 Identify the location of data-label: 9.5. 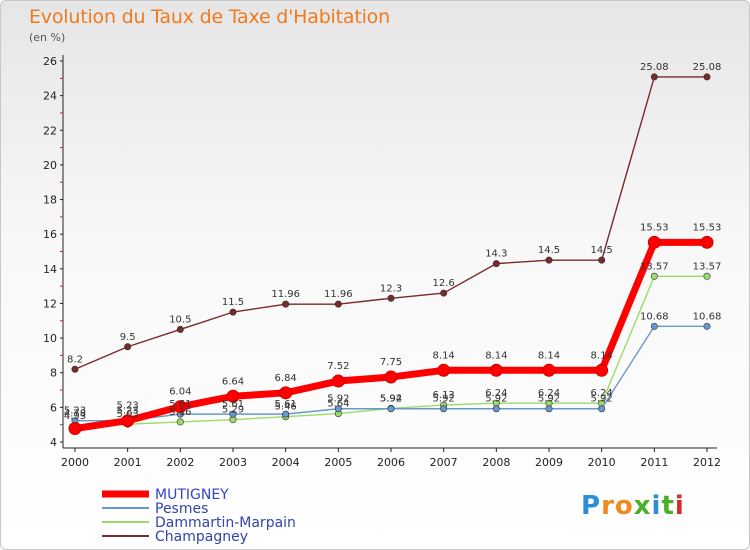
(128, 337).